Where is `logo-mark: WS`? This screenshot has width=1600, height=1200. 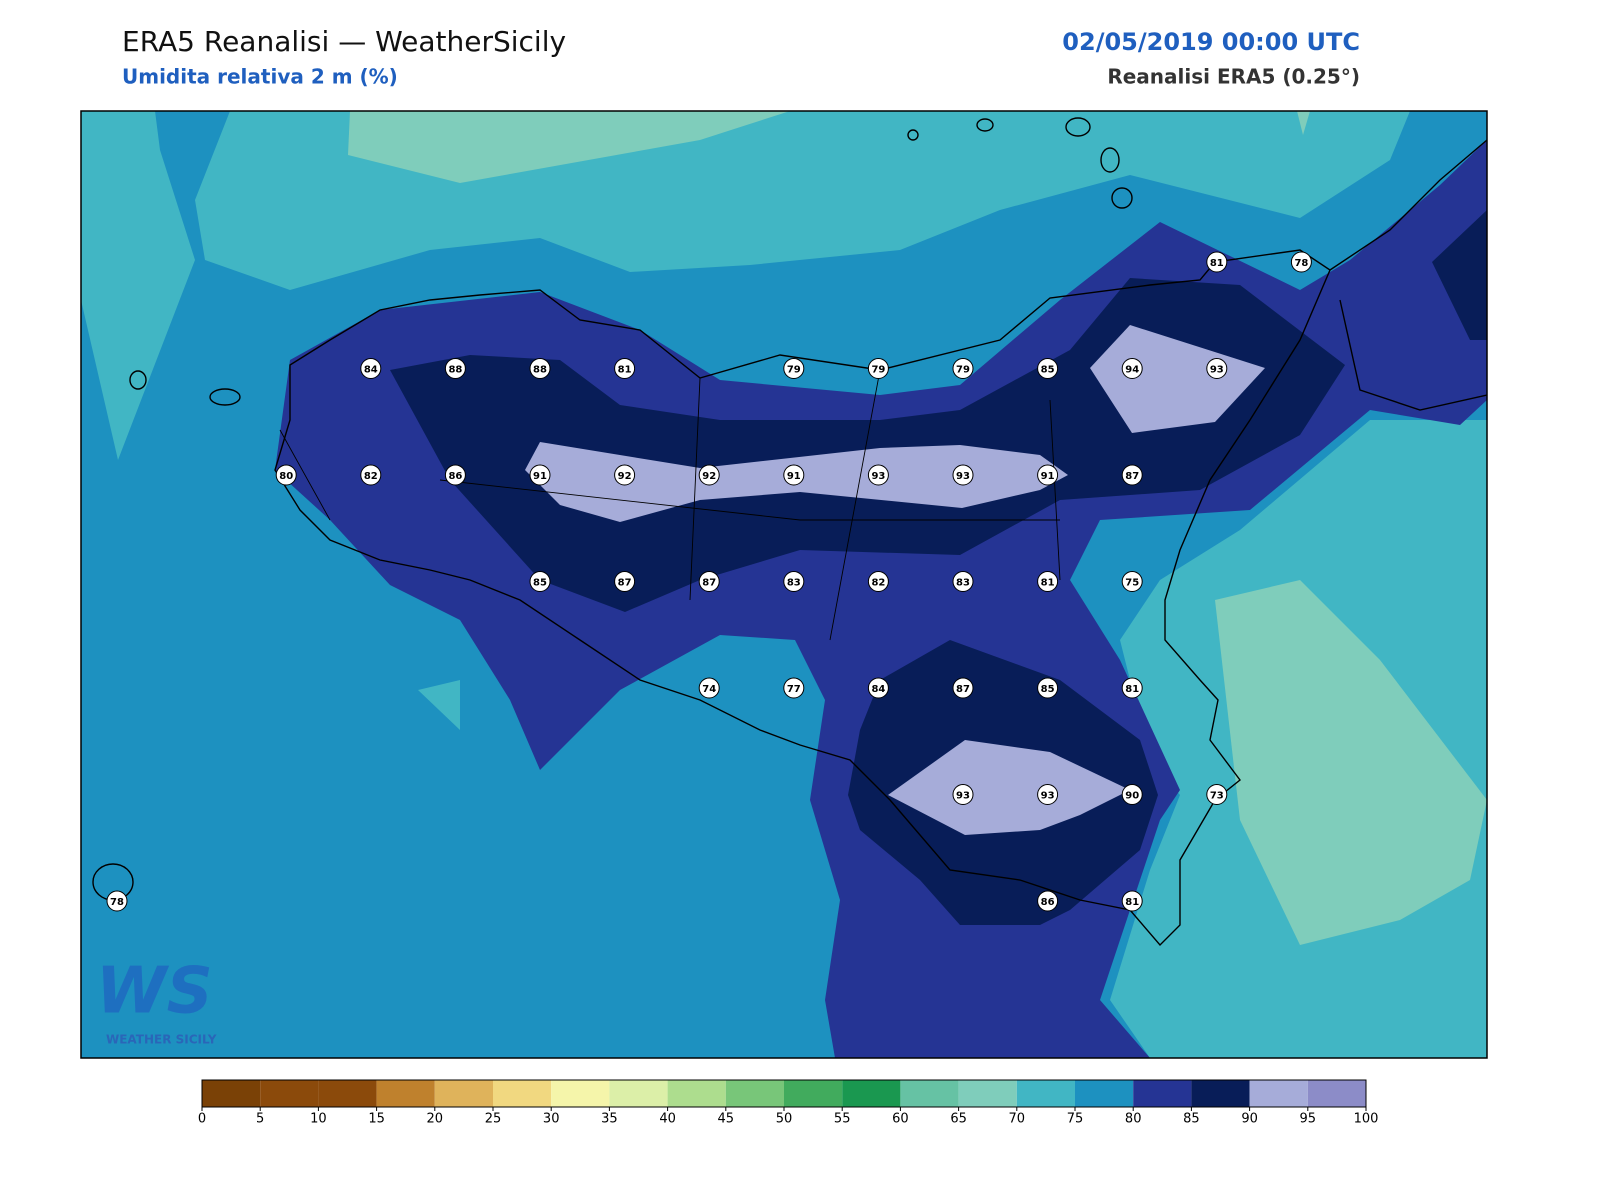 logo-mark: WS is located at coordinates (154, 992).